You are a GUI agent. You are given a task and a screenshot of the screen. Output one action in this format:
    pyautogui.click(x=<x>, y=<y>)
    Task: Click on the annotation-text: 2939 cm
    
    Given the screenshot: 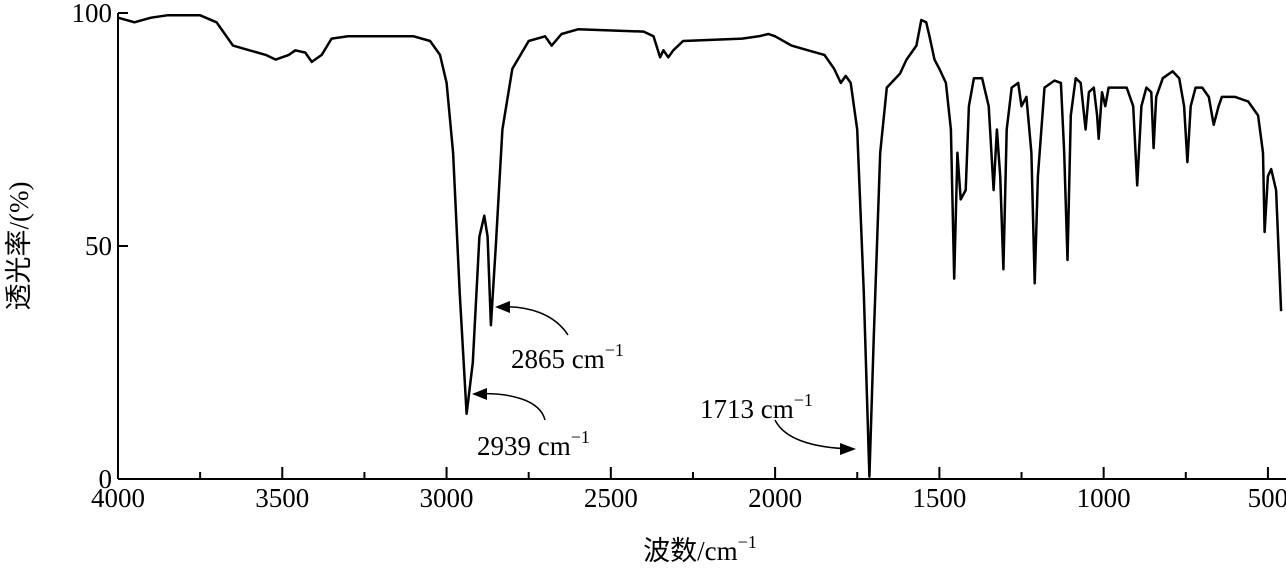 What is the action you would take?
    pyautogui.click(x=524, y=446)
    